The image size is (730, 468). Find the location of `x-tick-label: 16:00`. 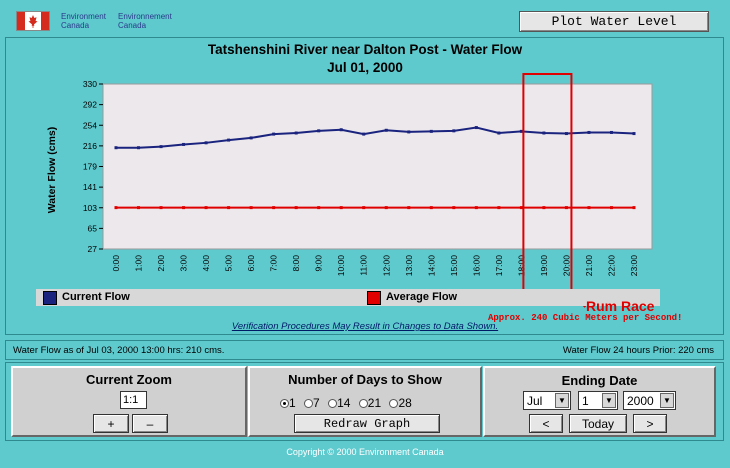

x-tick-label: 16:00 is located at coordinates (476, 266).